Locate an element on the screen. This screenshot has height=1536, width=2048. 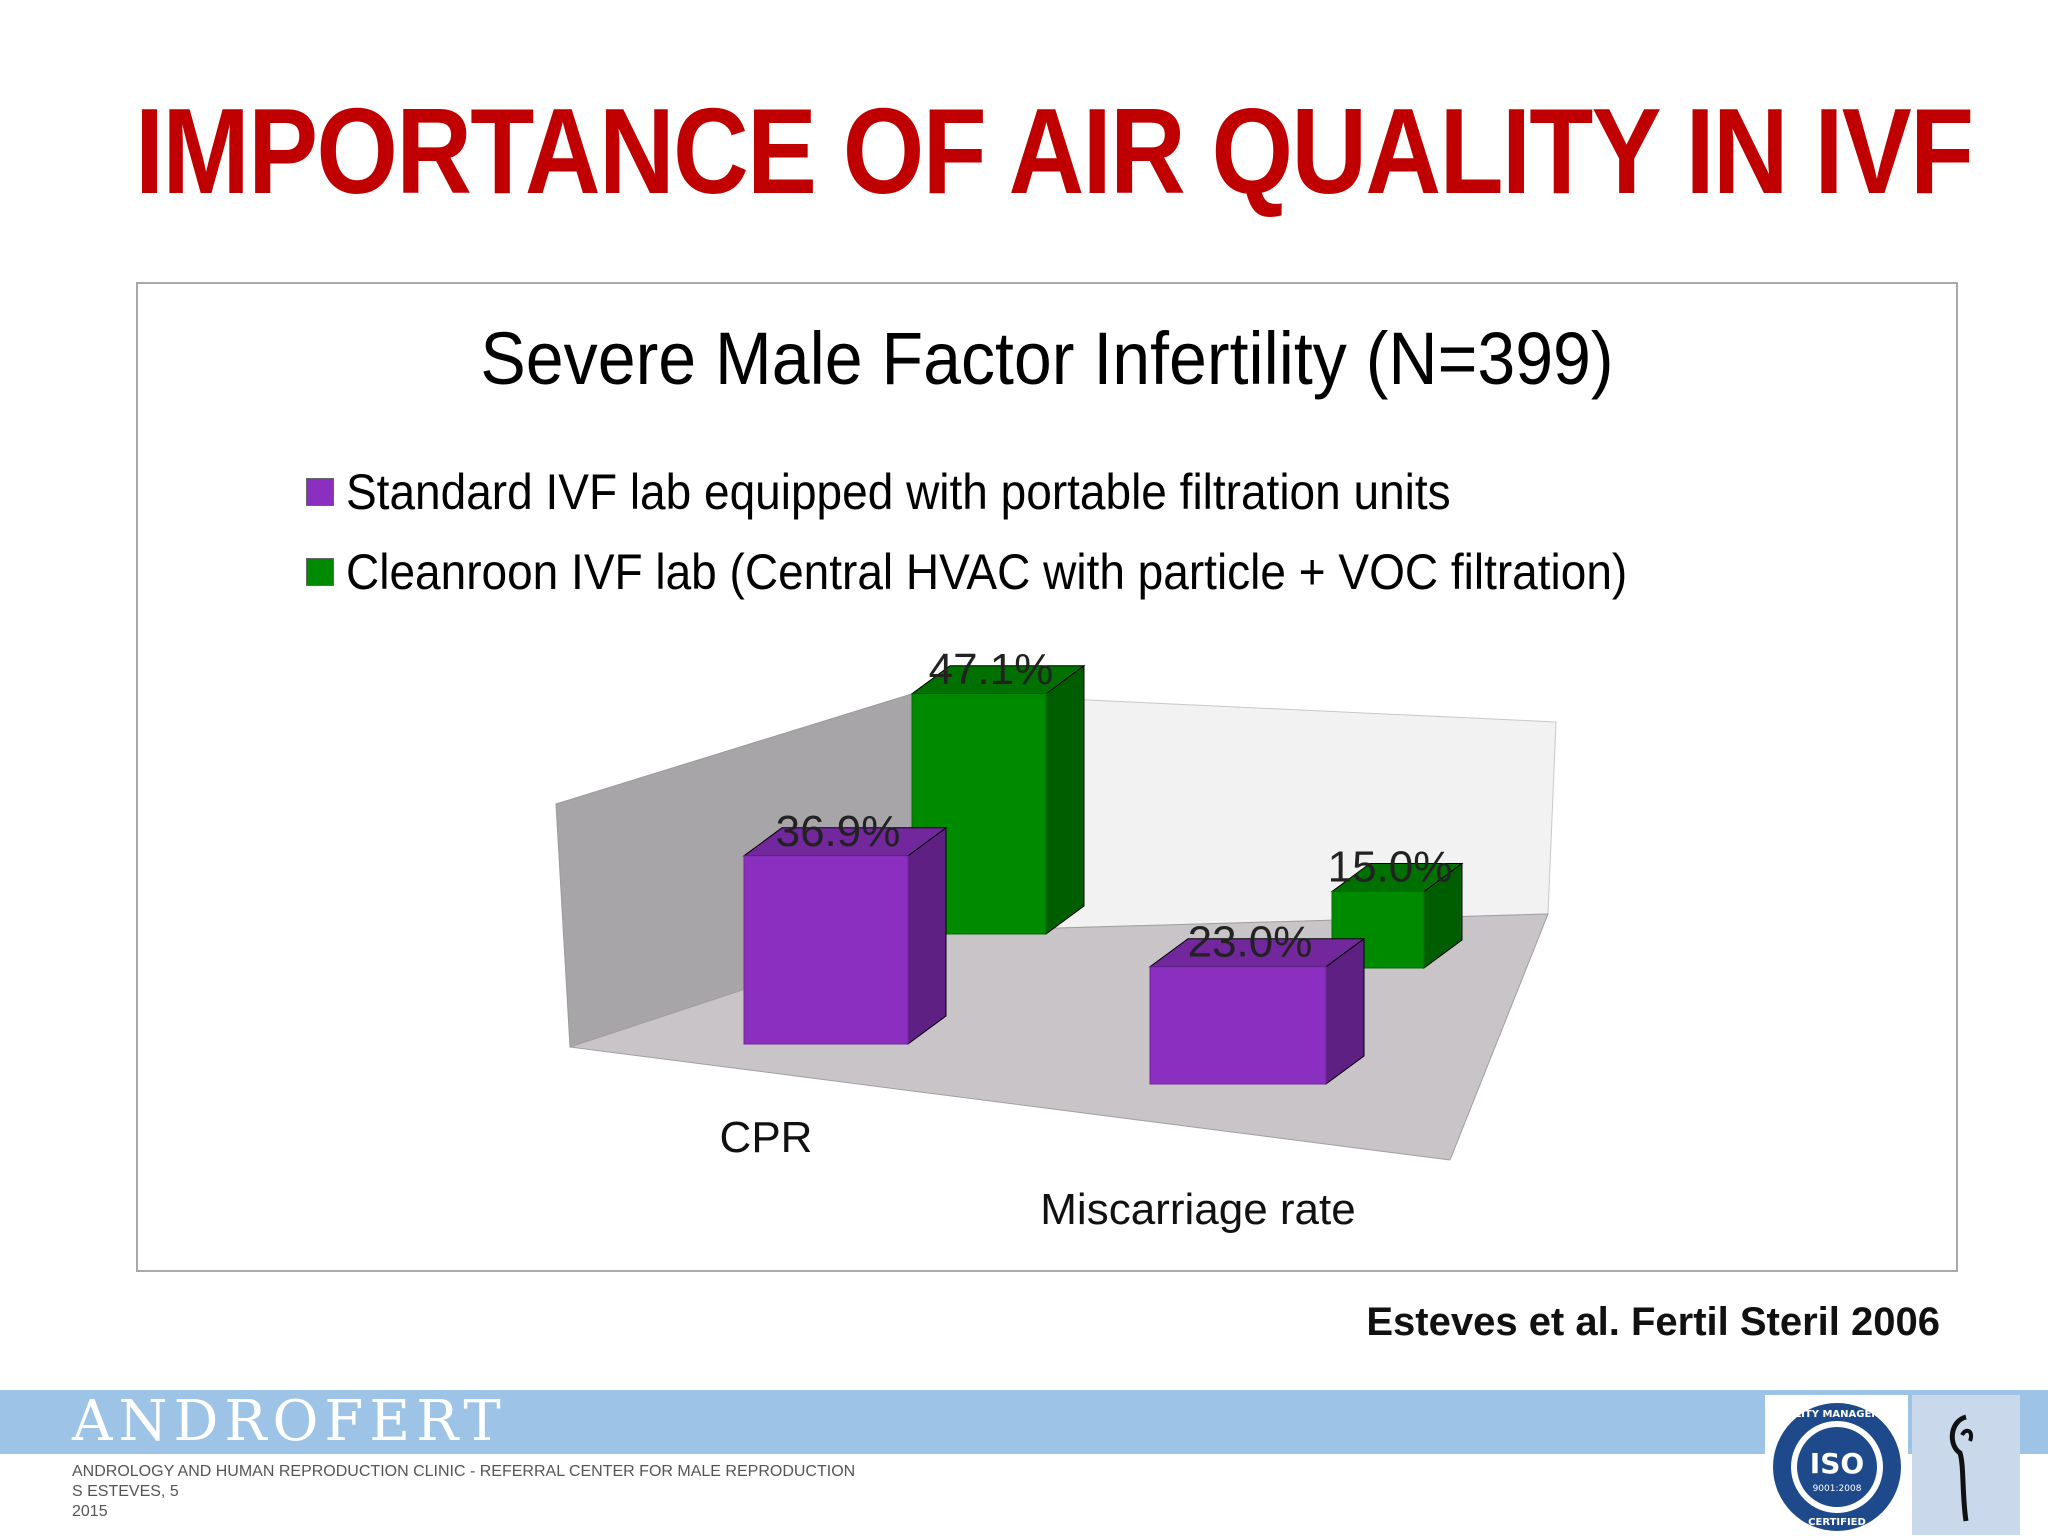
chart-title: Severe Male Factor Infertility (N=399) is located at coordinates (1047, 358).